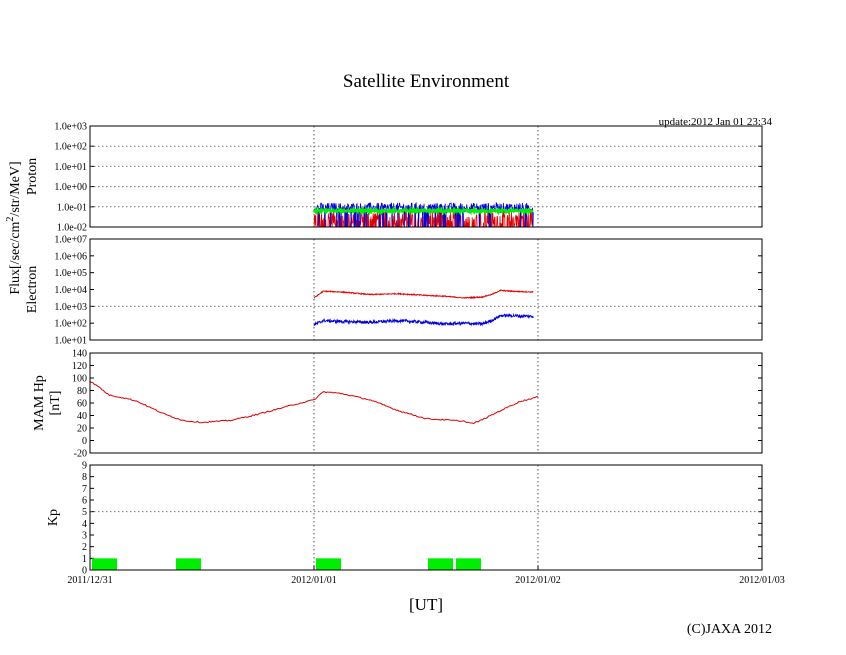 This screenshot has height=655, width=846. Describe the element at coordinates (84, 559) in the screenshot. I see `y-tick-label: 1` at that location.